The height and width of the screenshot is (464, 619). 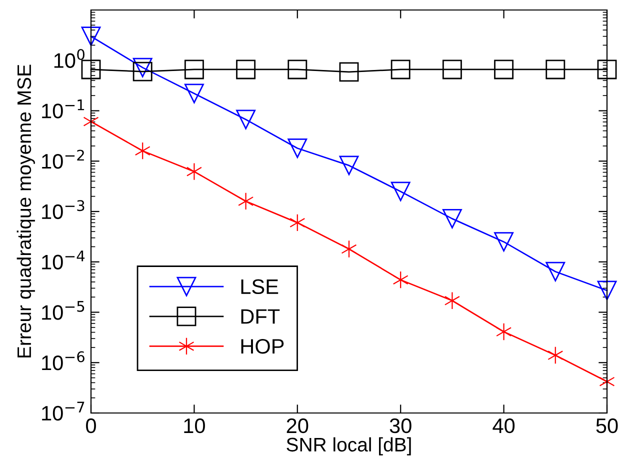 What do you see at coordinates (259, 286) in the screenshot?
I see `legend-label: LSE` at bounding box center [259, 286].